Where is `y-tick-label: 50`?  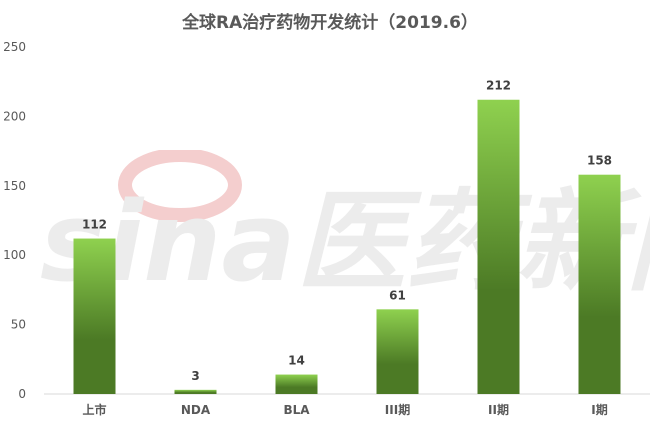
y-tick-label: 50 is located at coordinates (18, 325).